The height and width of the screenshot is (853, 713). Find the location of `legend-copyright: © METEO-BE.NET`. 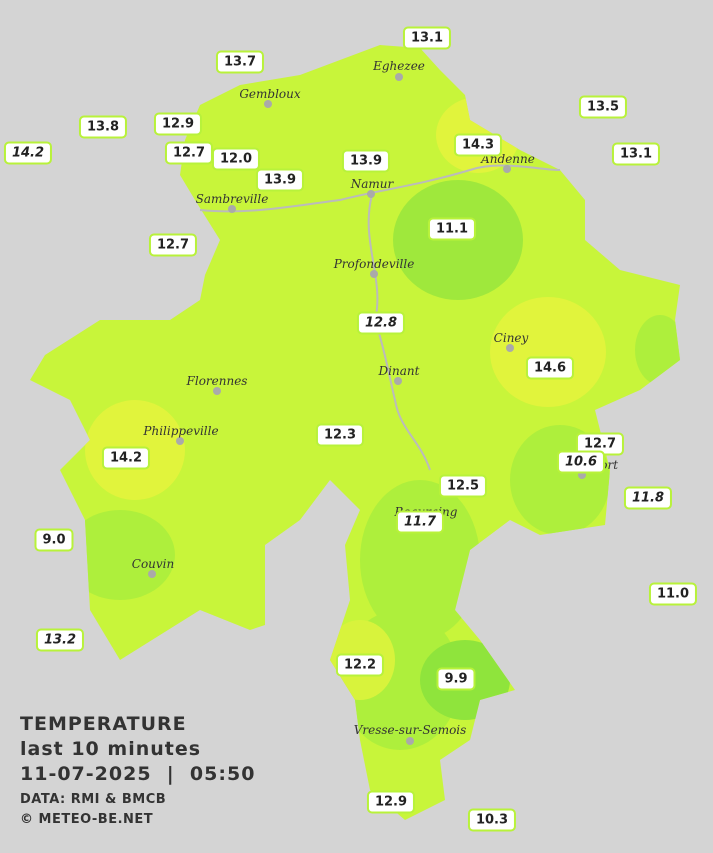

legend-copyright: © METEO-BE.NET is located at coordinates (87, 819).